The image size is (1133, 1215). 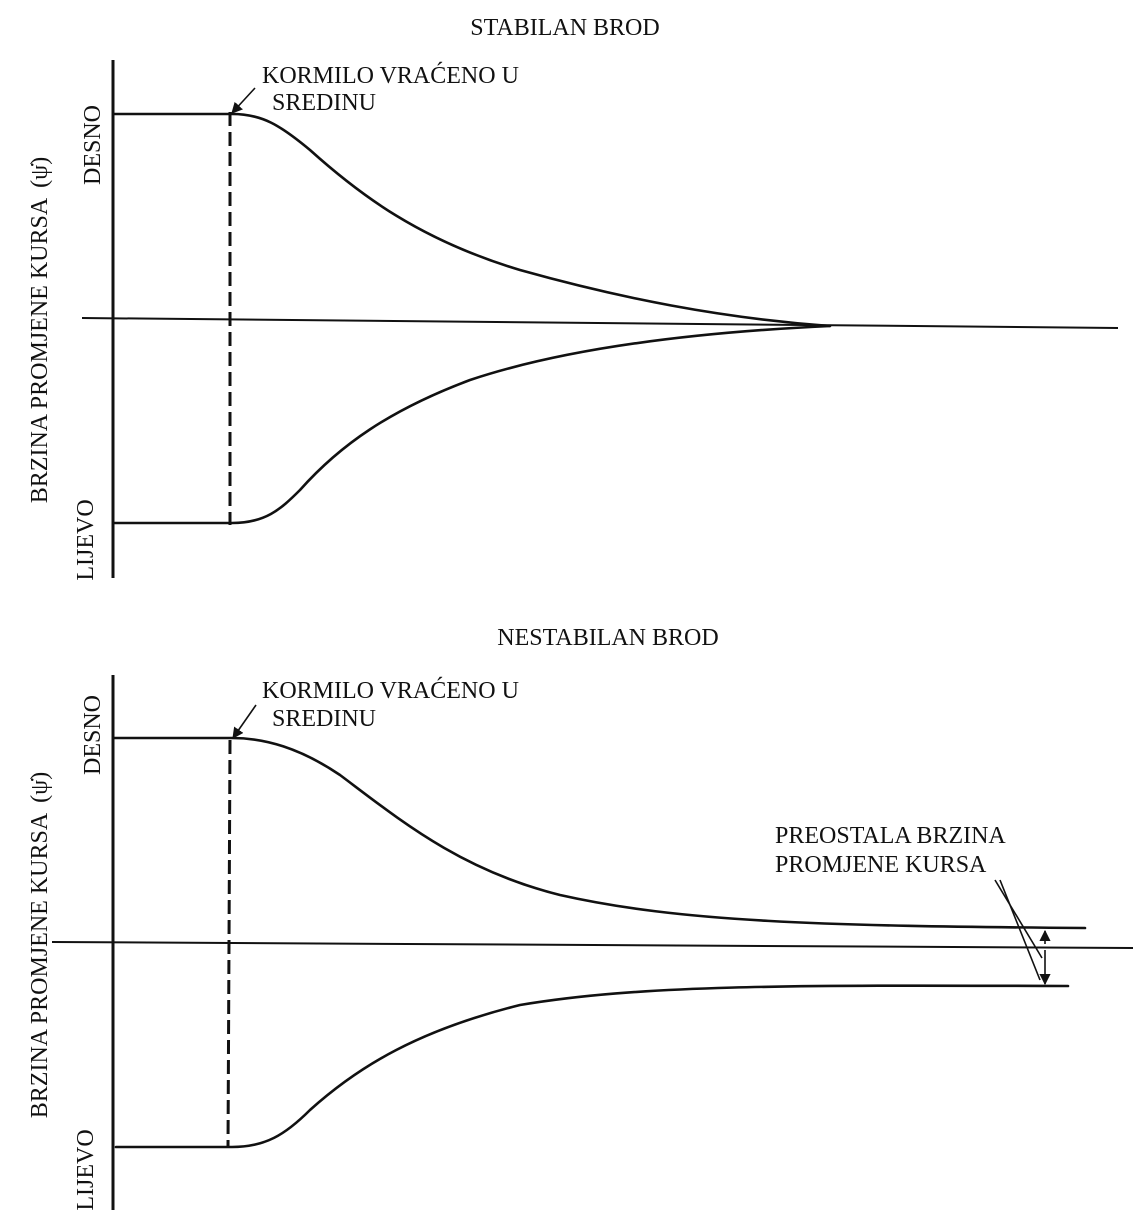 What do you see at coordinates (471, 220) in the screenshot?
I see `stable-upper-curve` at bounding box center [471, 220].